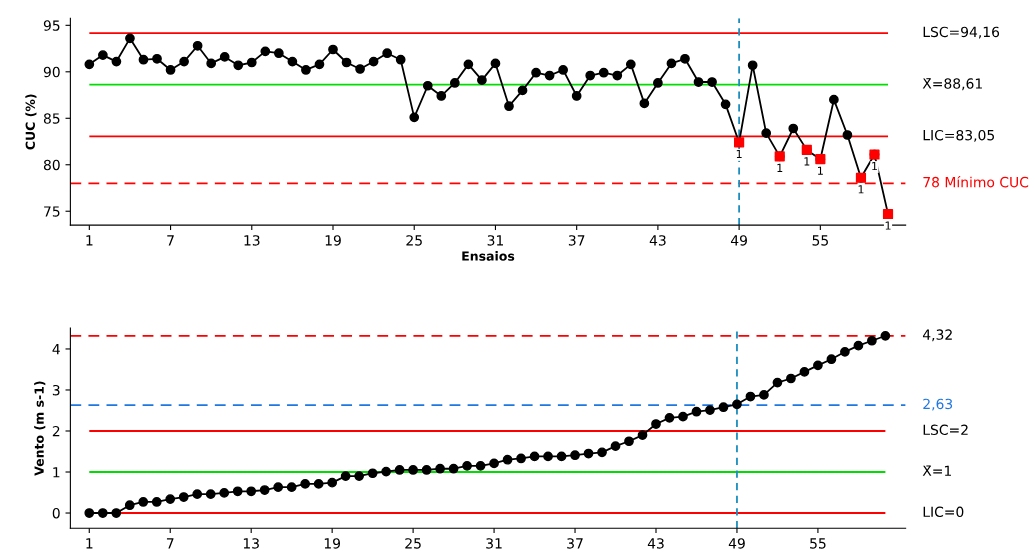 Image resolution: width=1035 pixels, height=556 pixels. Describe the element at coordinates (952, 84) in the screenshot. I see `ref-line-label: X̄=88,61` at that location.